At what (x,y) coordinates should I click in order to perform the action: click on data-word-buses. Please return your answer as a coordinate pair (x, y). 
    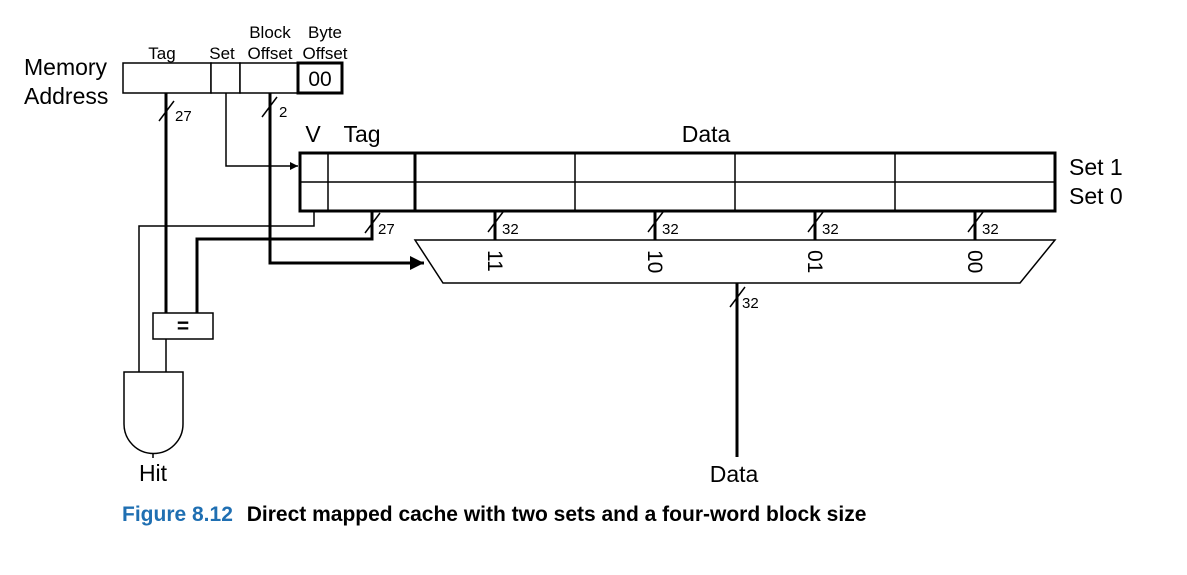
    Looking at the image, I should click on (735, 225).